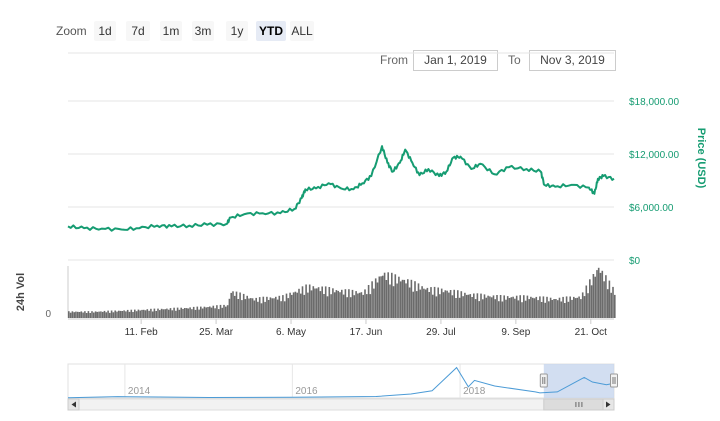 This screenshot has width=720, height=421. Describe the element at coordinates (654, 102) in the screenshot. I see `y-tick-label: $18,000.00` at that location.